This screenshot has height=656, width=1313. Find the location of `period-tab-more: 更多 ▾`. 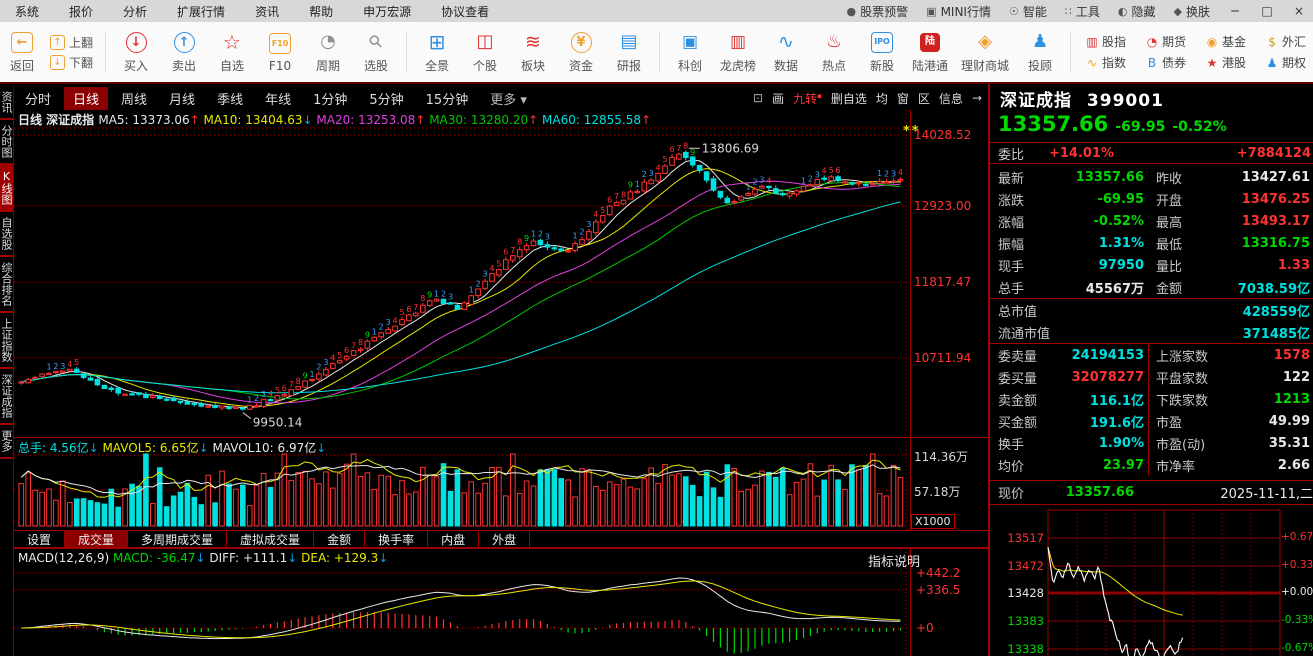

period-tab-more: 更多 ▾ is located at coordinates (508, 100).